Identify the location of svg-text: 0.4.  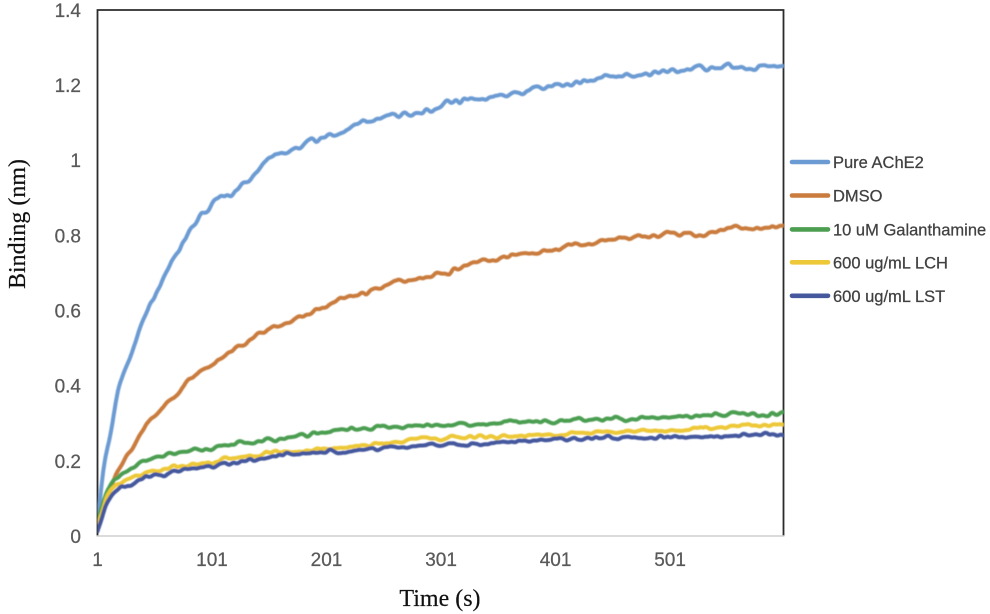
(68, 387).